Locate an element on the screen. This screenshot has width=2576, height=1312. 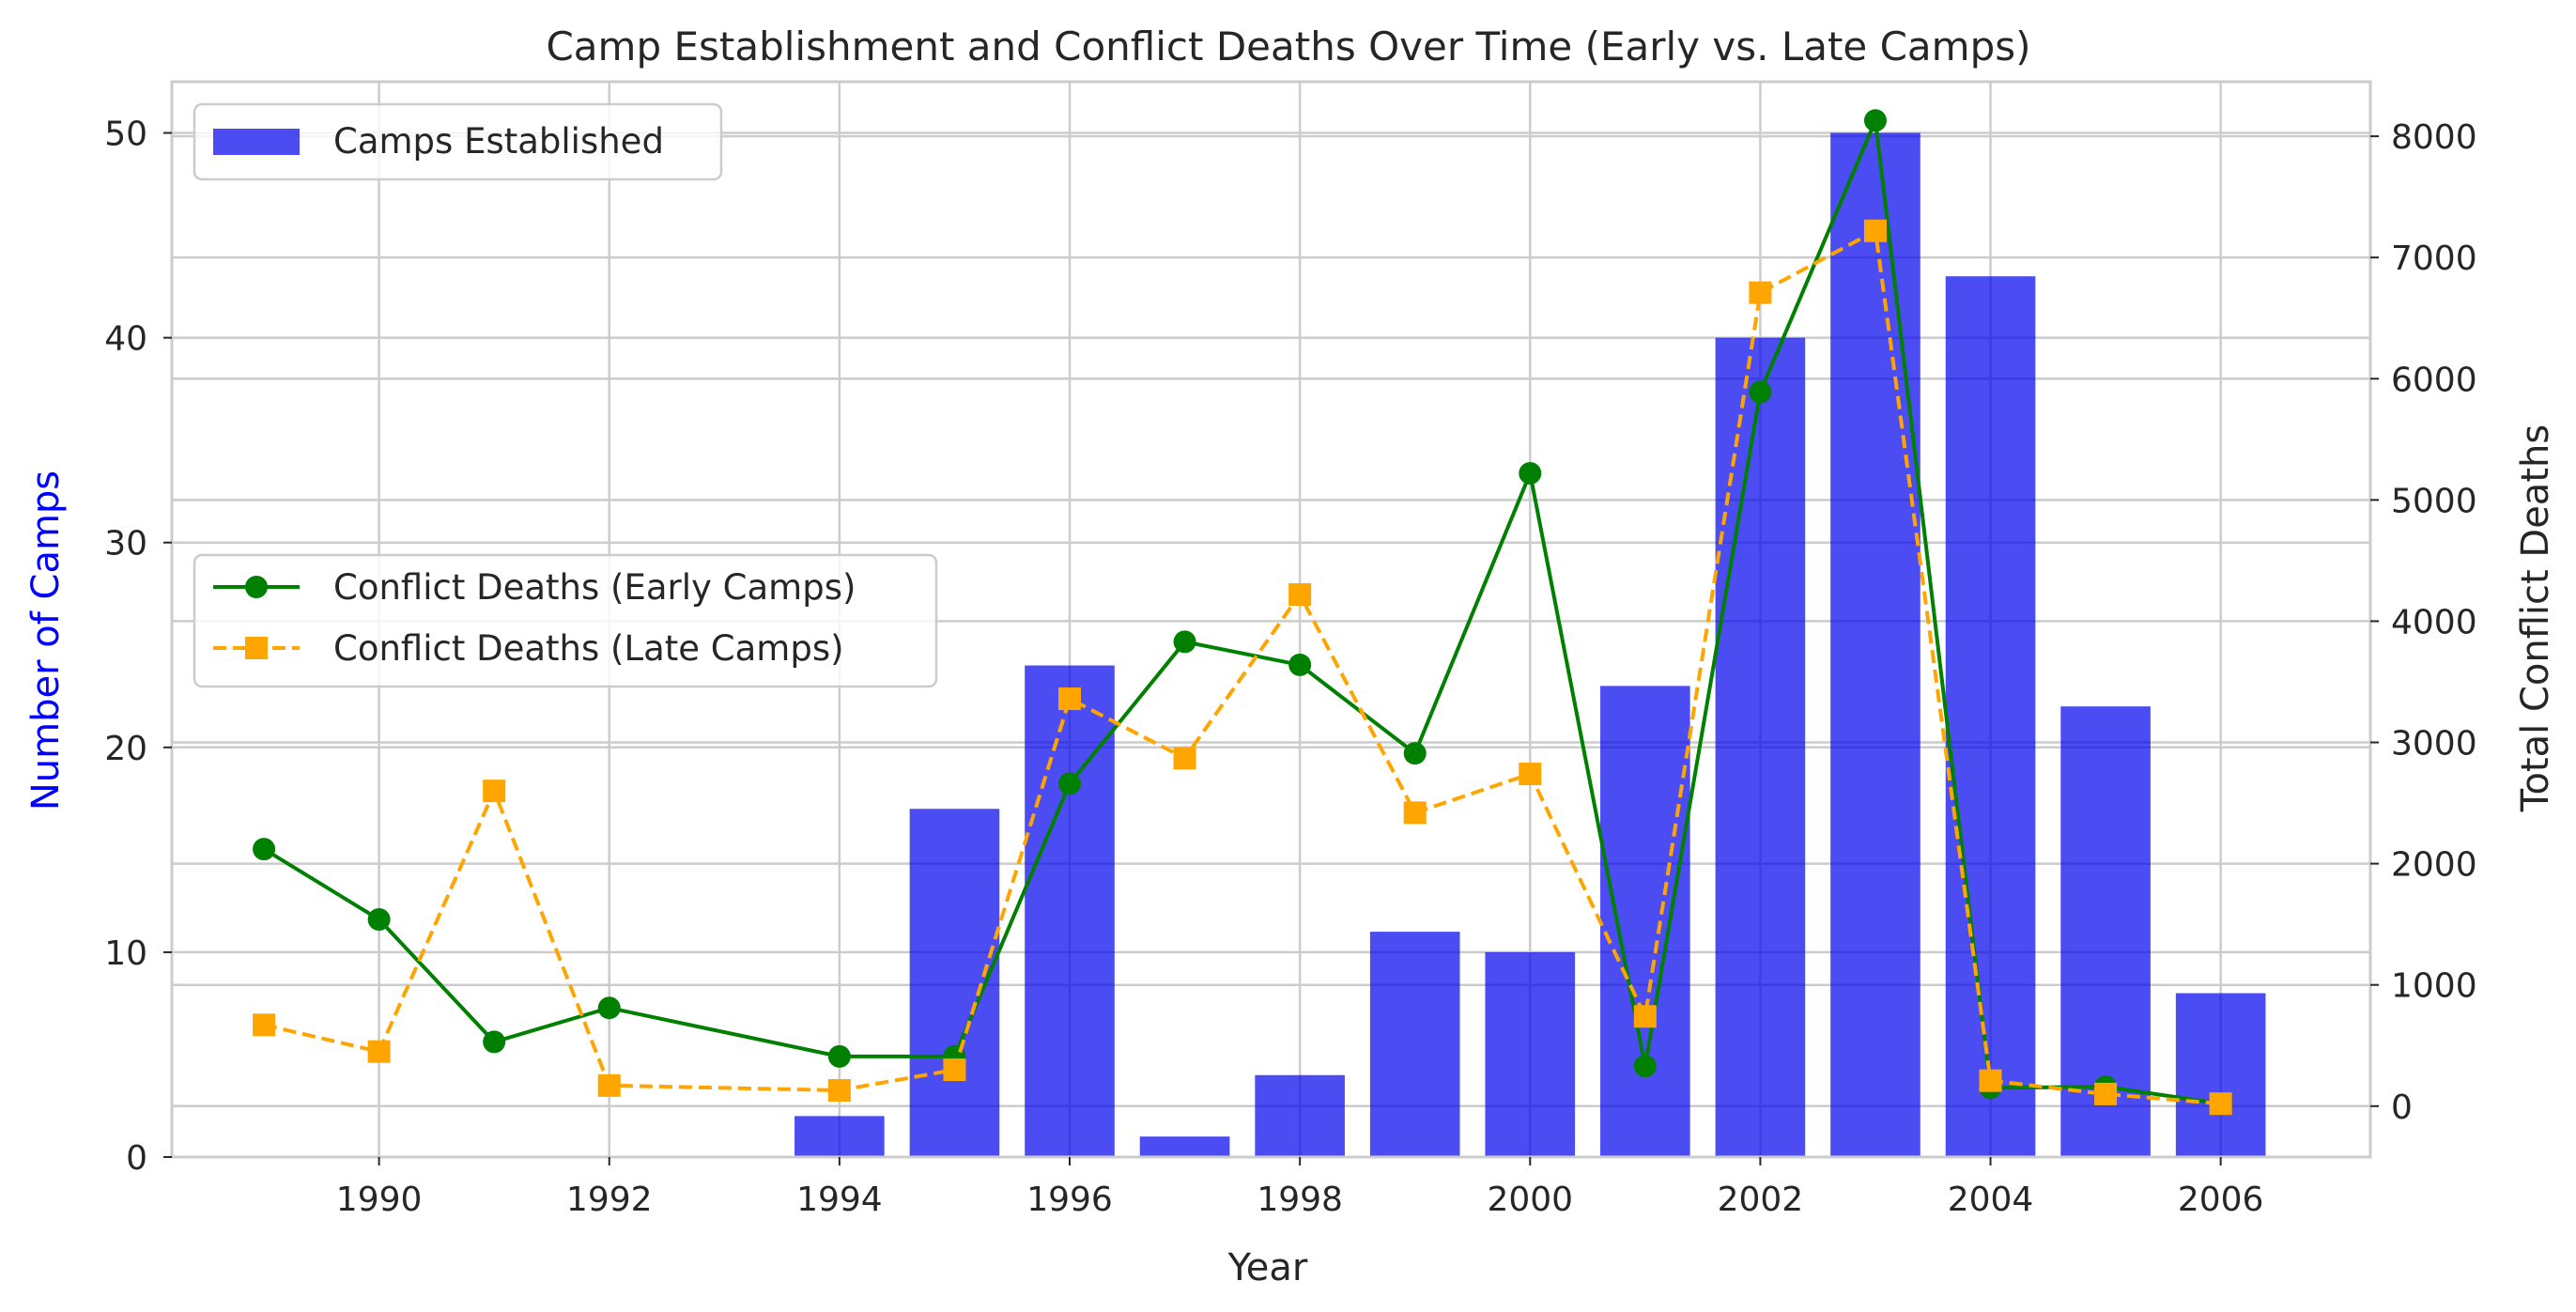
legend-label-early: Conflict Deaths (Early Camps) is located at coordinates (594, 587).